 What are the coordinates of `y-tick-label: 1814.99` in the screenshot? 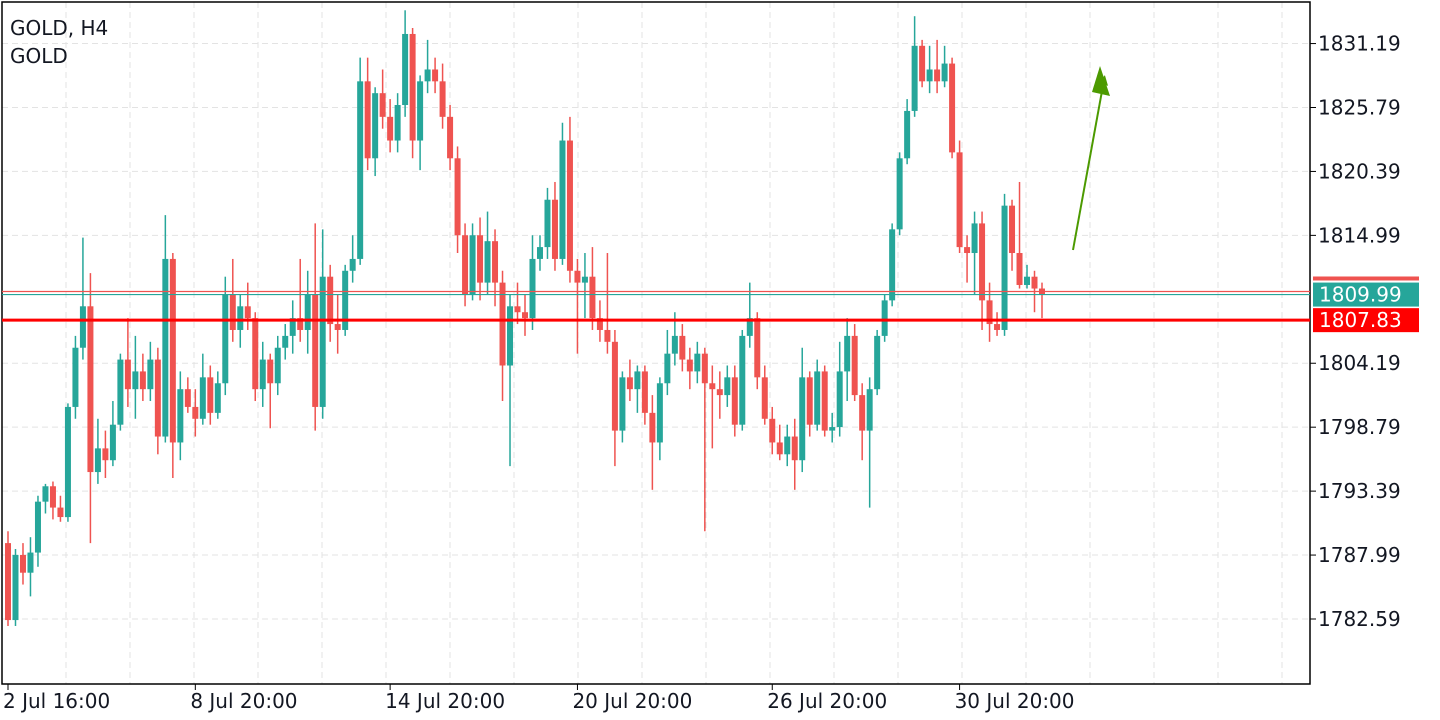 It's located at (1359, 235).